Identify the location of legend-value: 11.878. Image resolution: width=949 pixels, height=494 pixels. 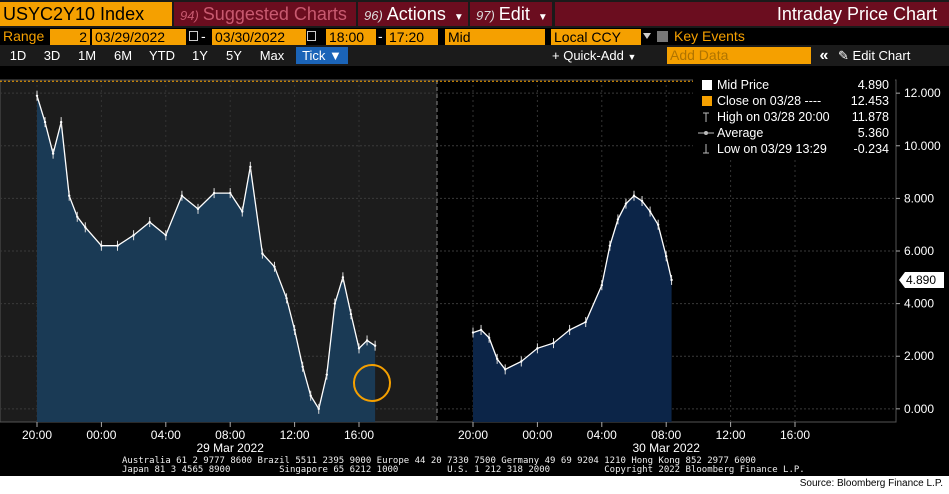
(870, 117).